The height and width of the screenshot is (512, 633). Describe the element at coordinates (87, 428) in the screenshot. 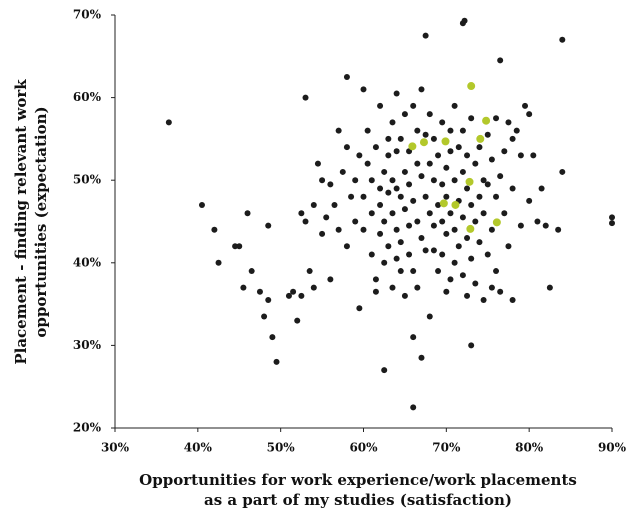

I see `y-tick-label: 20%` at that location.